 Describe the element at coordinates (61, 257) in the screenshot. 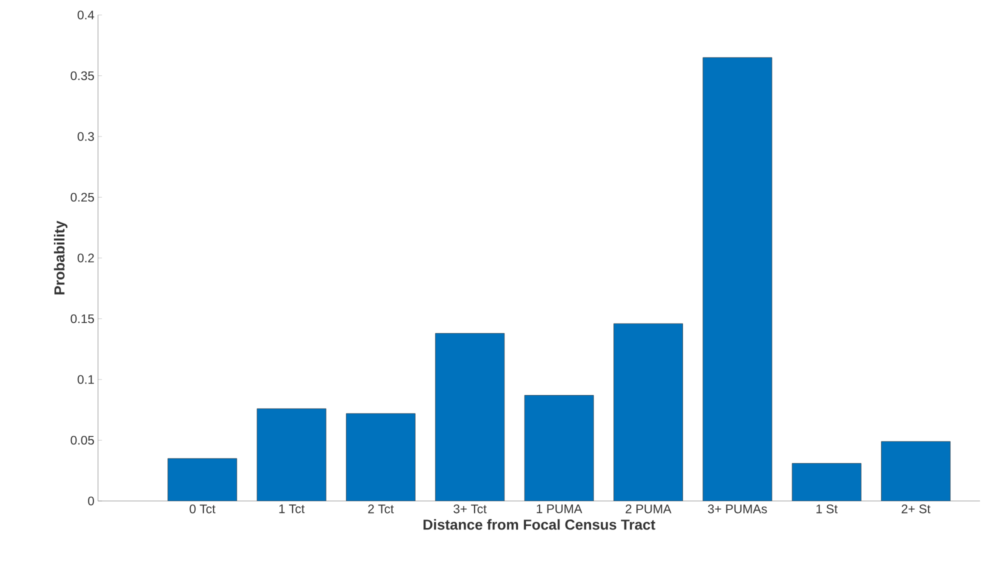

I see `y-axis-title: Probability` at that location.